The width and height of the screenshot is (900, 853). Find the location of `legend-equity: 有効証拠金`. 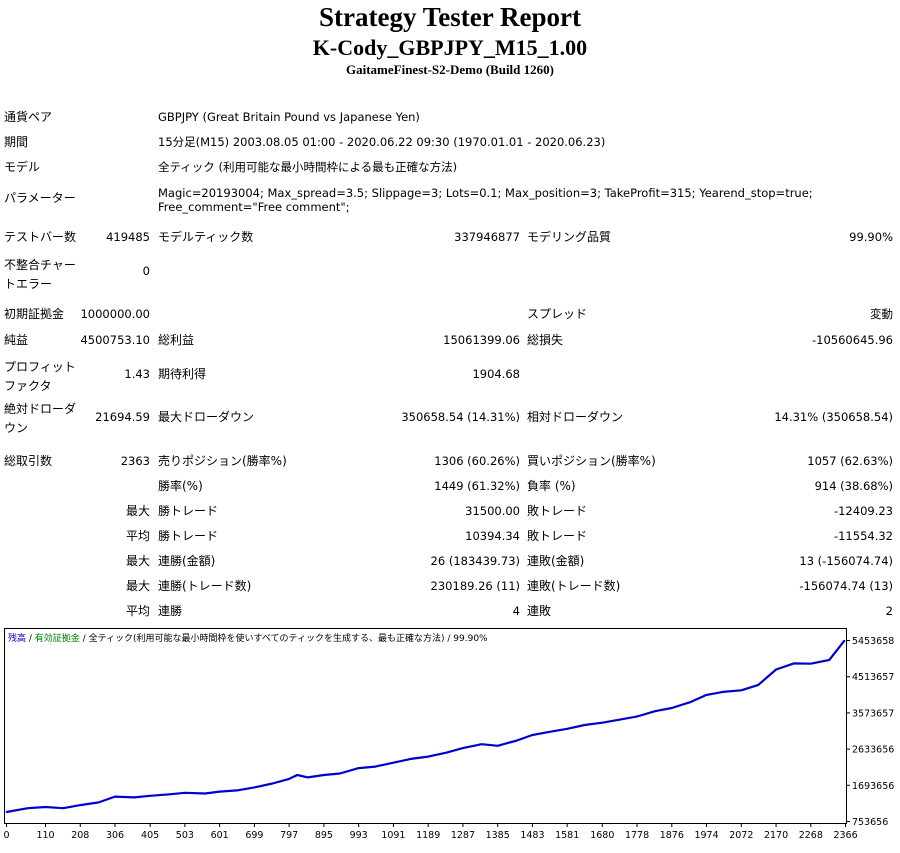

legend-equity: 有効証拠金 is located at coordinates (57, 638).